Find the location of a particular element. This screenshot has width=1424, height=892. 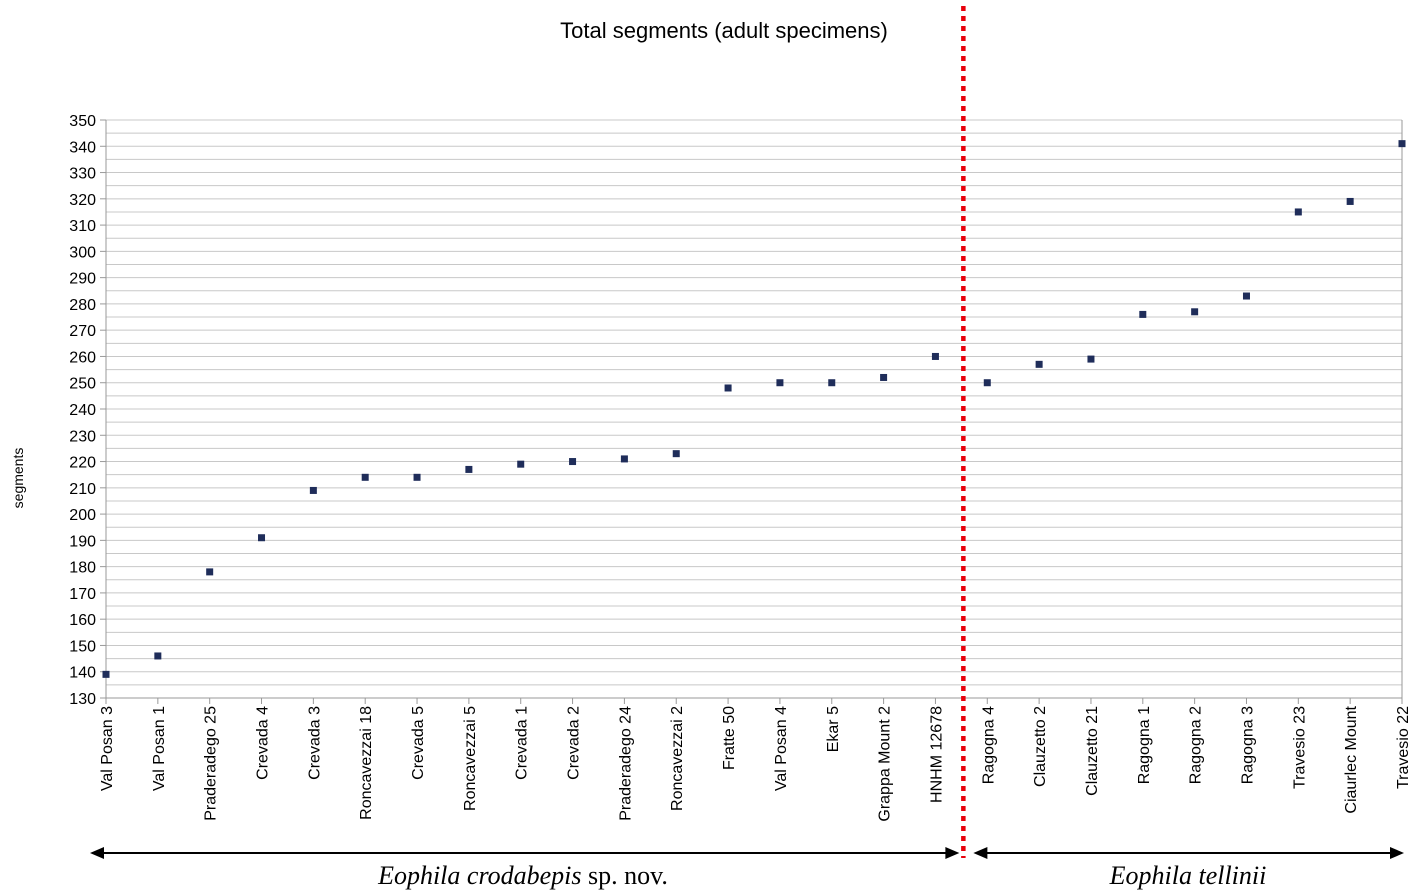

chart-title: Total segments (adult specimens) is located at coordinates (724, 30).